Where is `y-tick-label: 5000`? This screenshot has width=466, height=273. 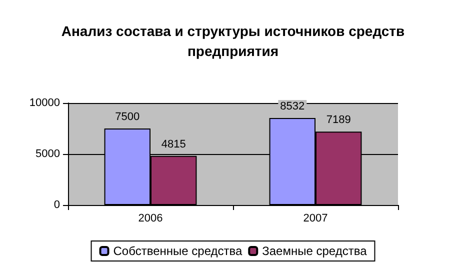 y-tick-label: 5000 is located at coordinates (48, 154).